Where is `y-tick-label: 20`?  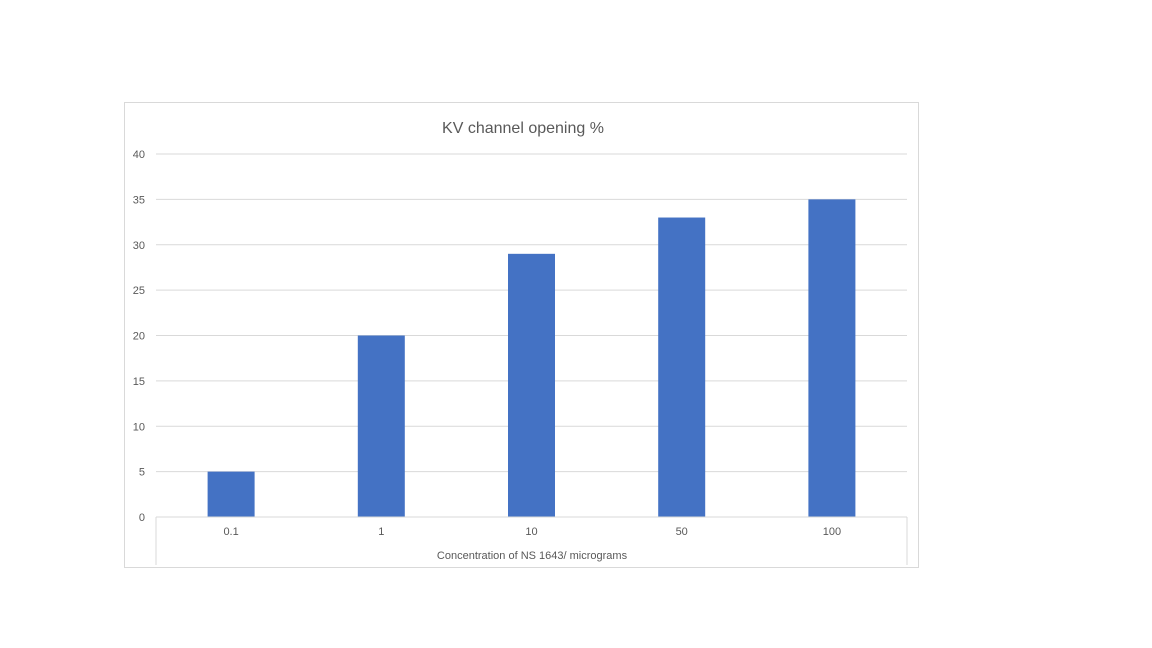
y-tick-label: 20 is located at coordinates (139, 337).